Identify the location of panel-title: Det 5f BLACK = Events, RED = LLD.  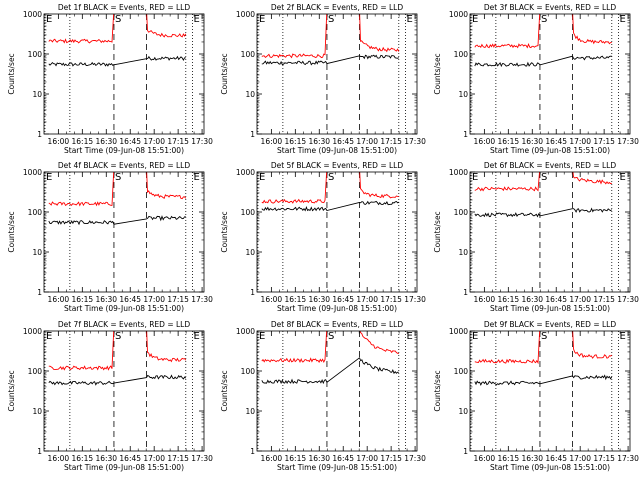
(337, 165).